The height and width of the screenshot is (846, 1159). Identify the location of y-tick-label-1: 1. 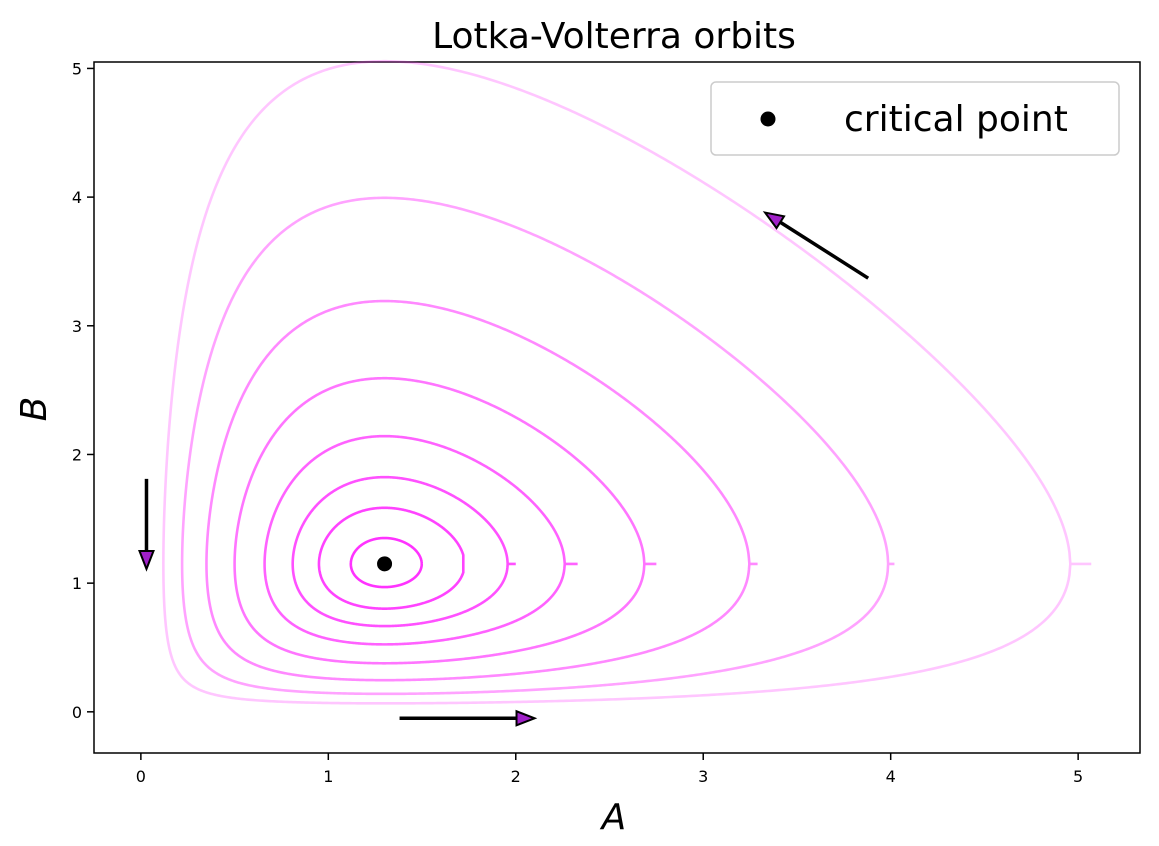
(77, 583).